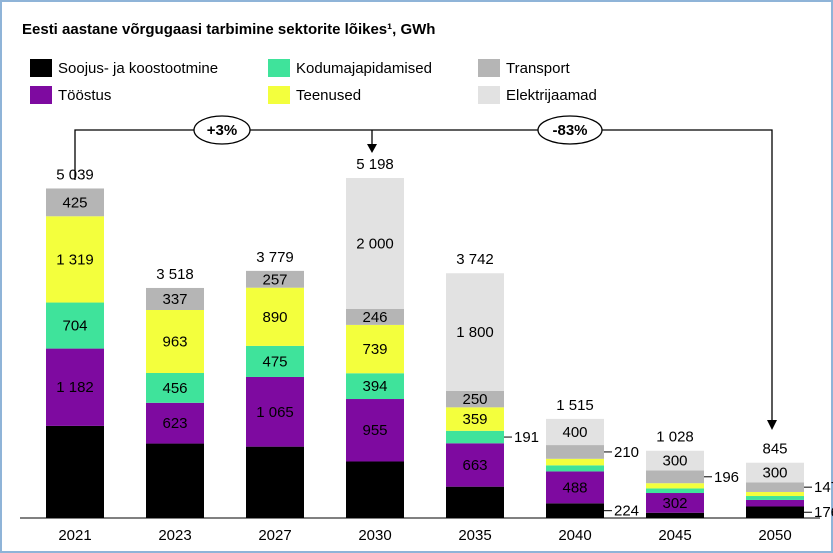 The height and width of the screenshot is (553, 833). What do you see at coordinates (626, 511) in the screenshot?
I see `data-label: 224` at bounding box center [626, 511].